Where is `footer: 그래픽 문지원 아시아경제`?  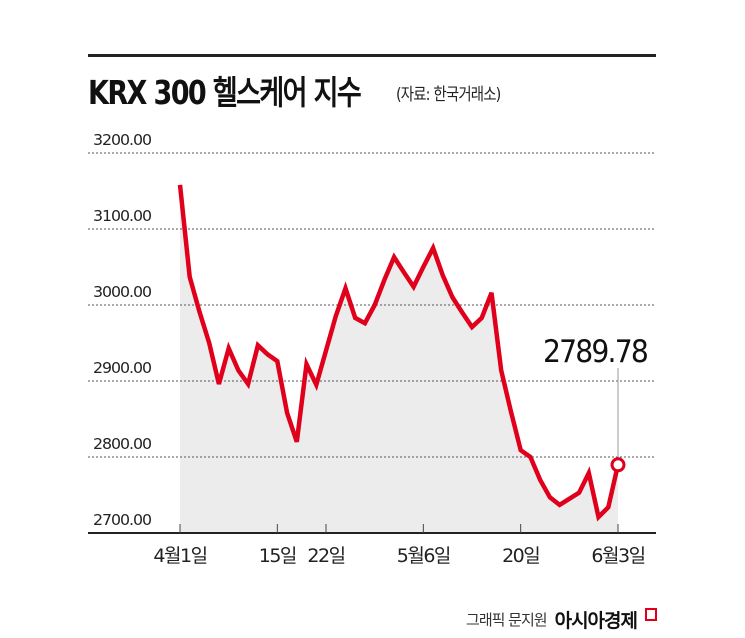
footer: 그래픽 문지원 아시아경제 is located at coordinates (561, 619).